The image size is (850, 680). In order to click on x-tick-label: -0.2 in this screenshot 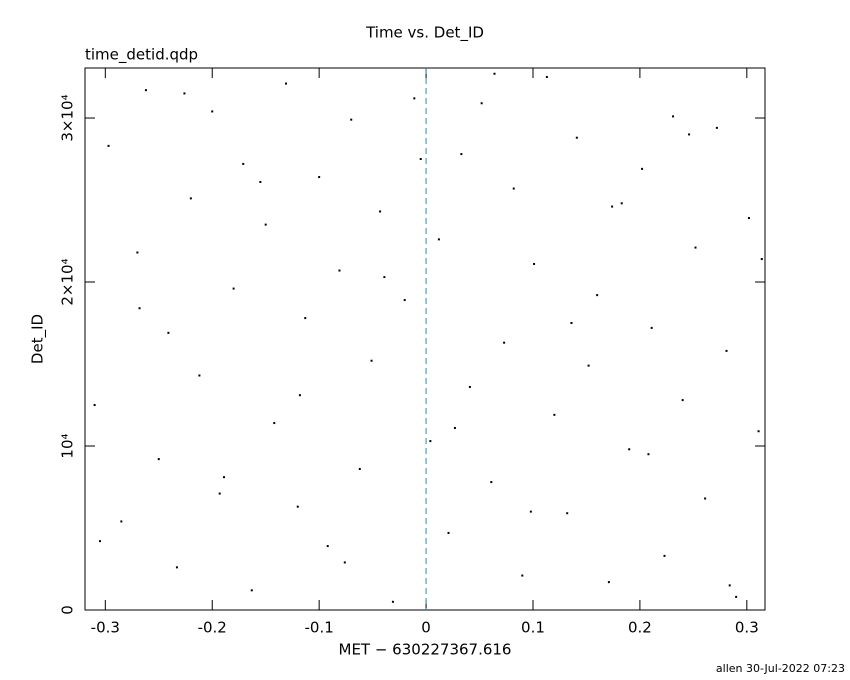, I will do `click(212, 628)`.